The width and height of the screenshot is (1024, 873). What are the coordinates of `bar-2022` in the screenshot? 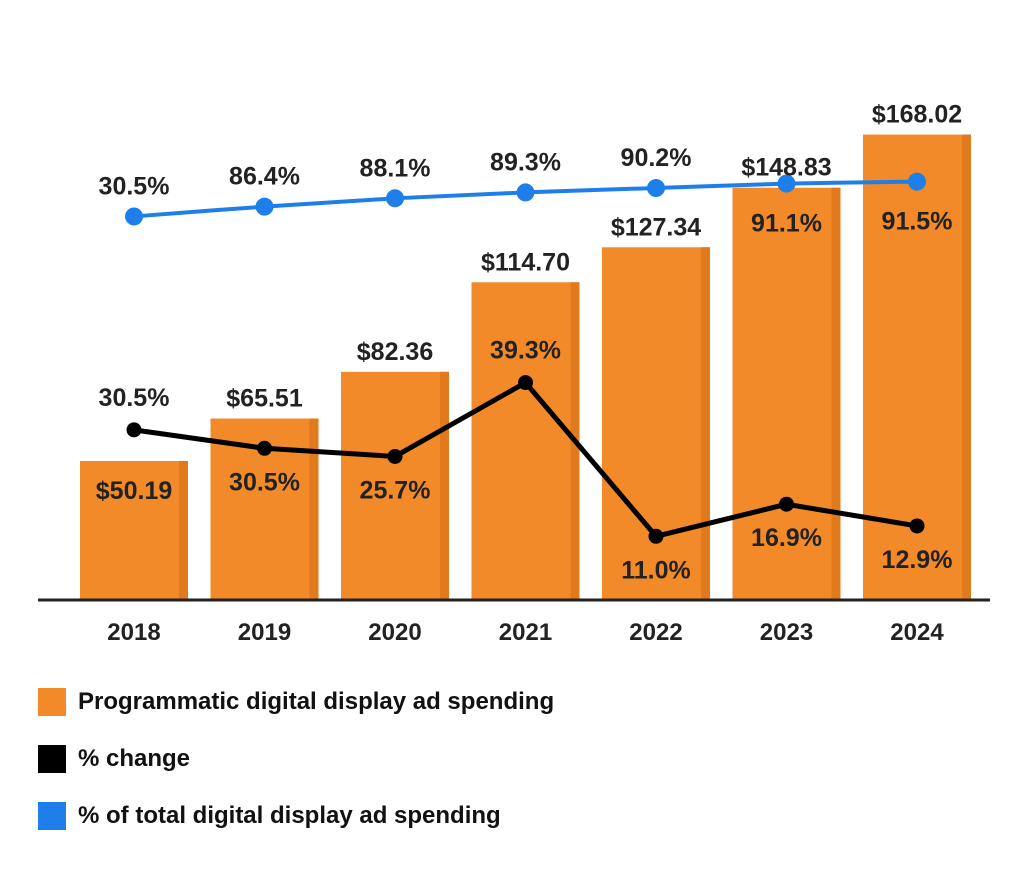 It's located at (656, 424).